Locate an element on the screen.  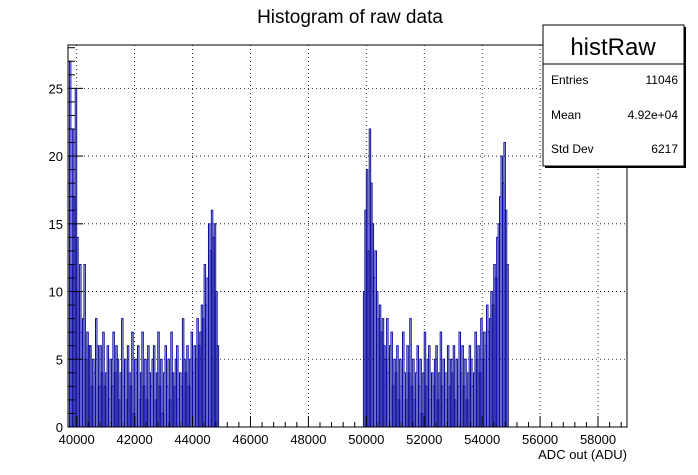
x-tick-label: 52000 is located at coordinates (424, 439).